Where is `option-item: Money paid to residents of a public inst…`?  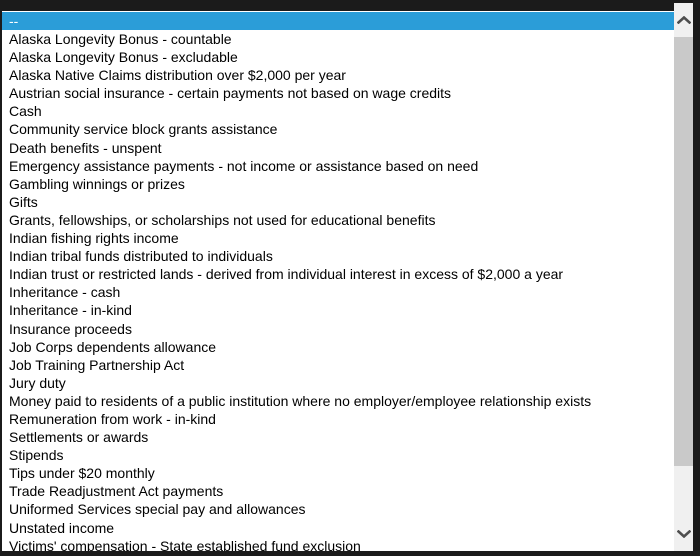 option-item: Money paid to residents of a public inst… is located at coordinates (300, 400).